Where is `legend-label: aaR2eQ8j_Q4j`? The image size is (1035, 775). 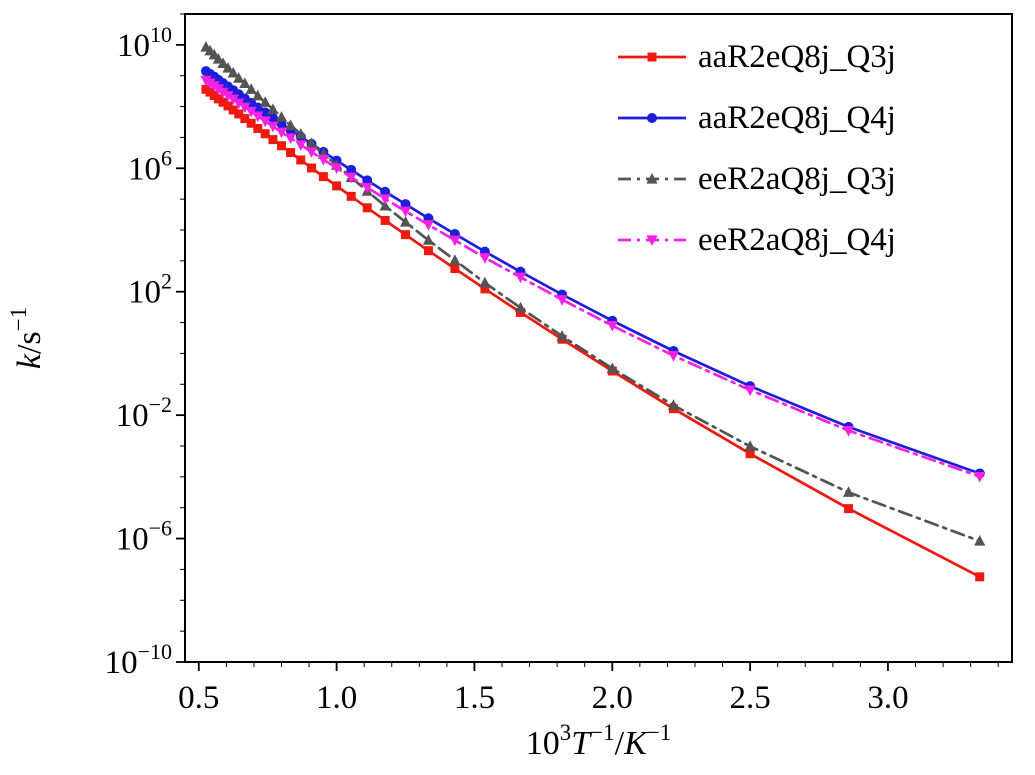
legend-label: aaR2eQ8j_Q4j is located at coordinates (797, 117).